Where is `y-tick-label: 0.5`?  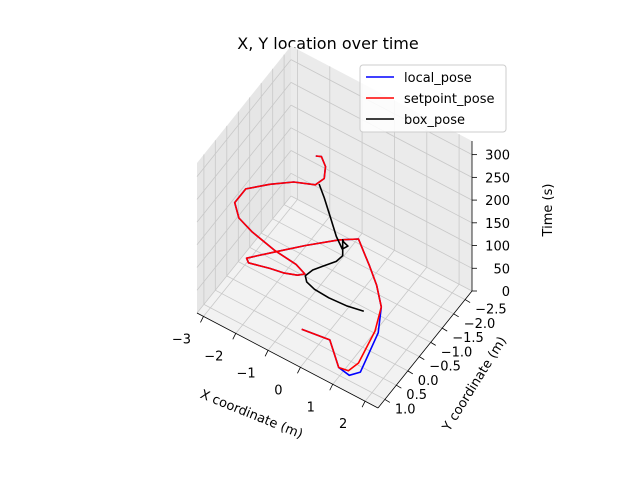 y-tick-label: 0.5 is located at coordinates (416, 395).